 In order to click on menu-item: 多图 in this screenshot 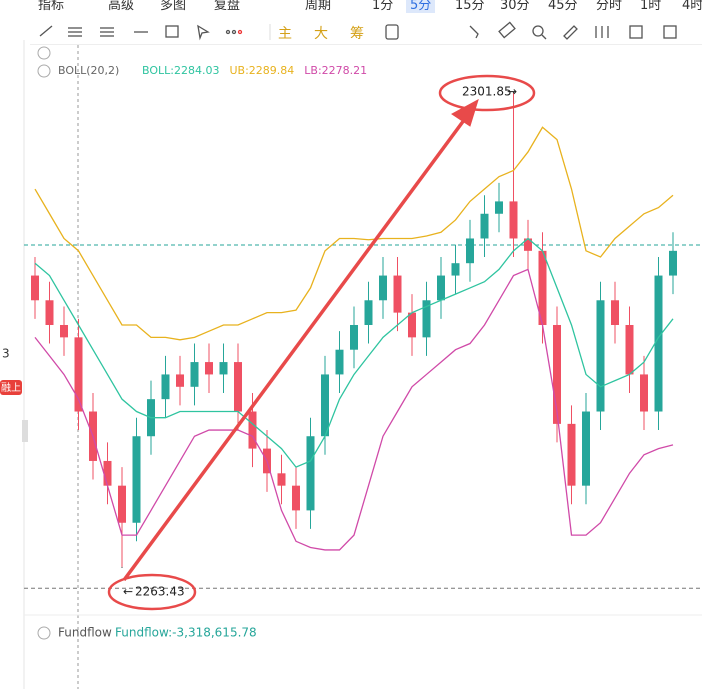, I will do `click(173, 6)`.